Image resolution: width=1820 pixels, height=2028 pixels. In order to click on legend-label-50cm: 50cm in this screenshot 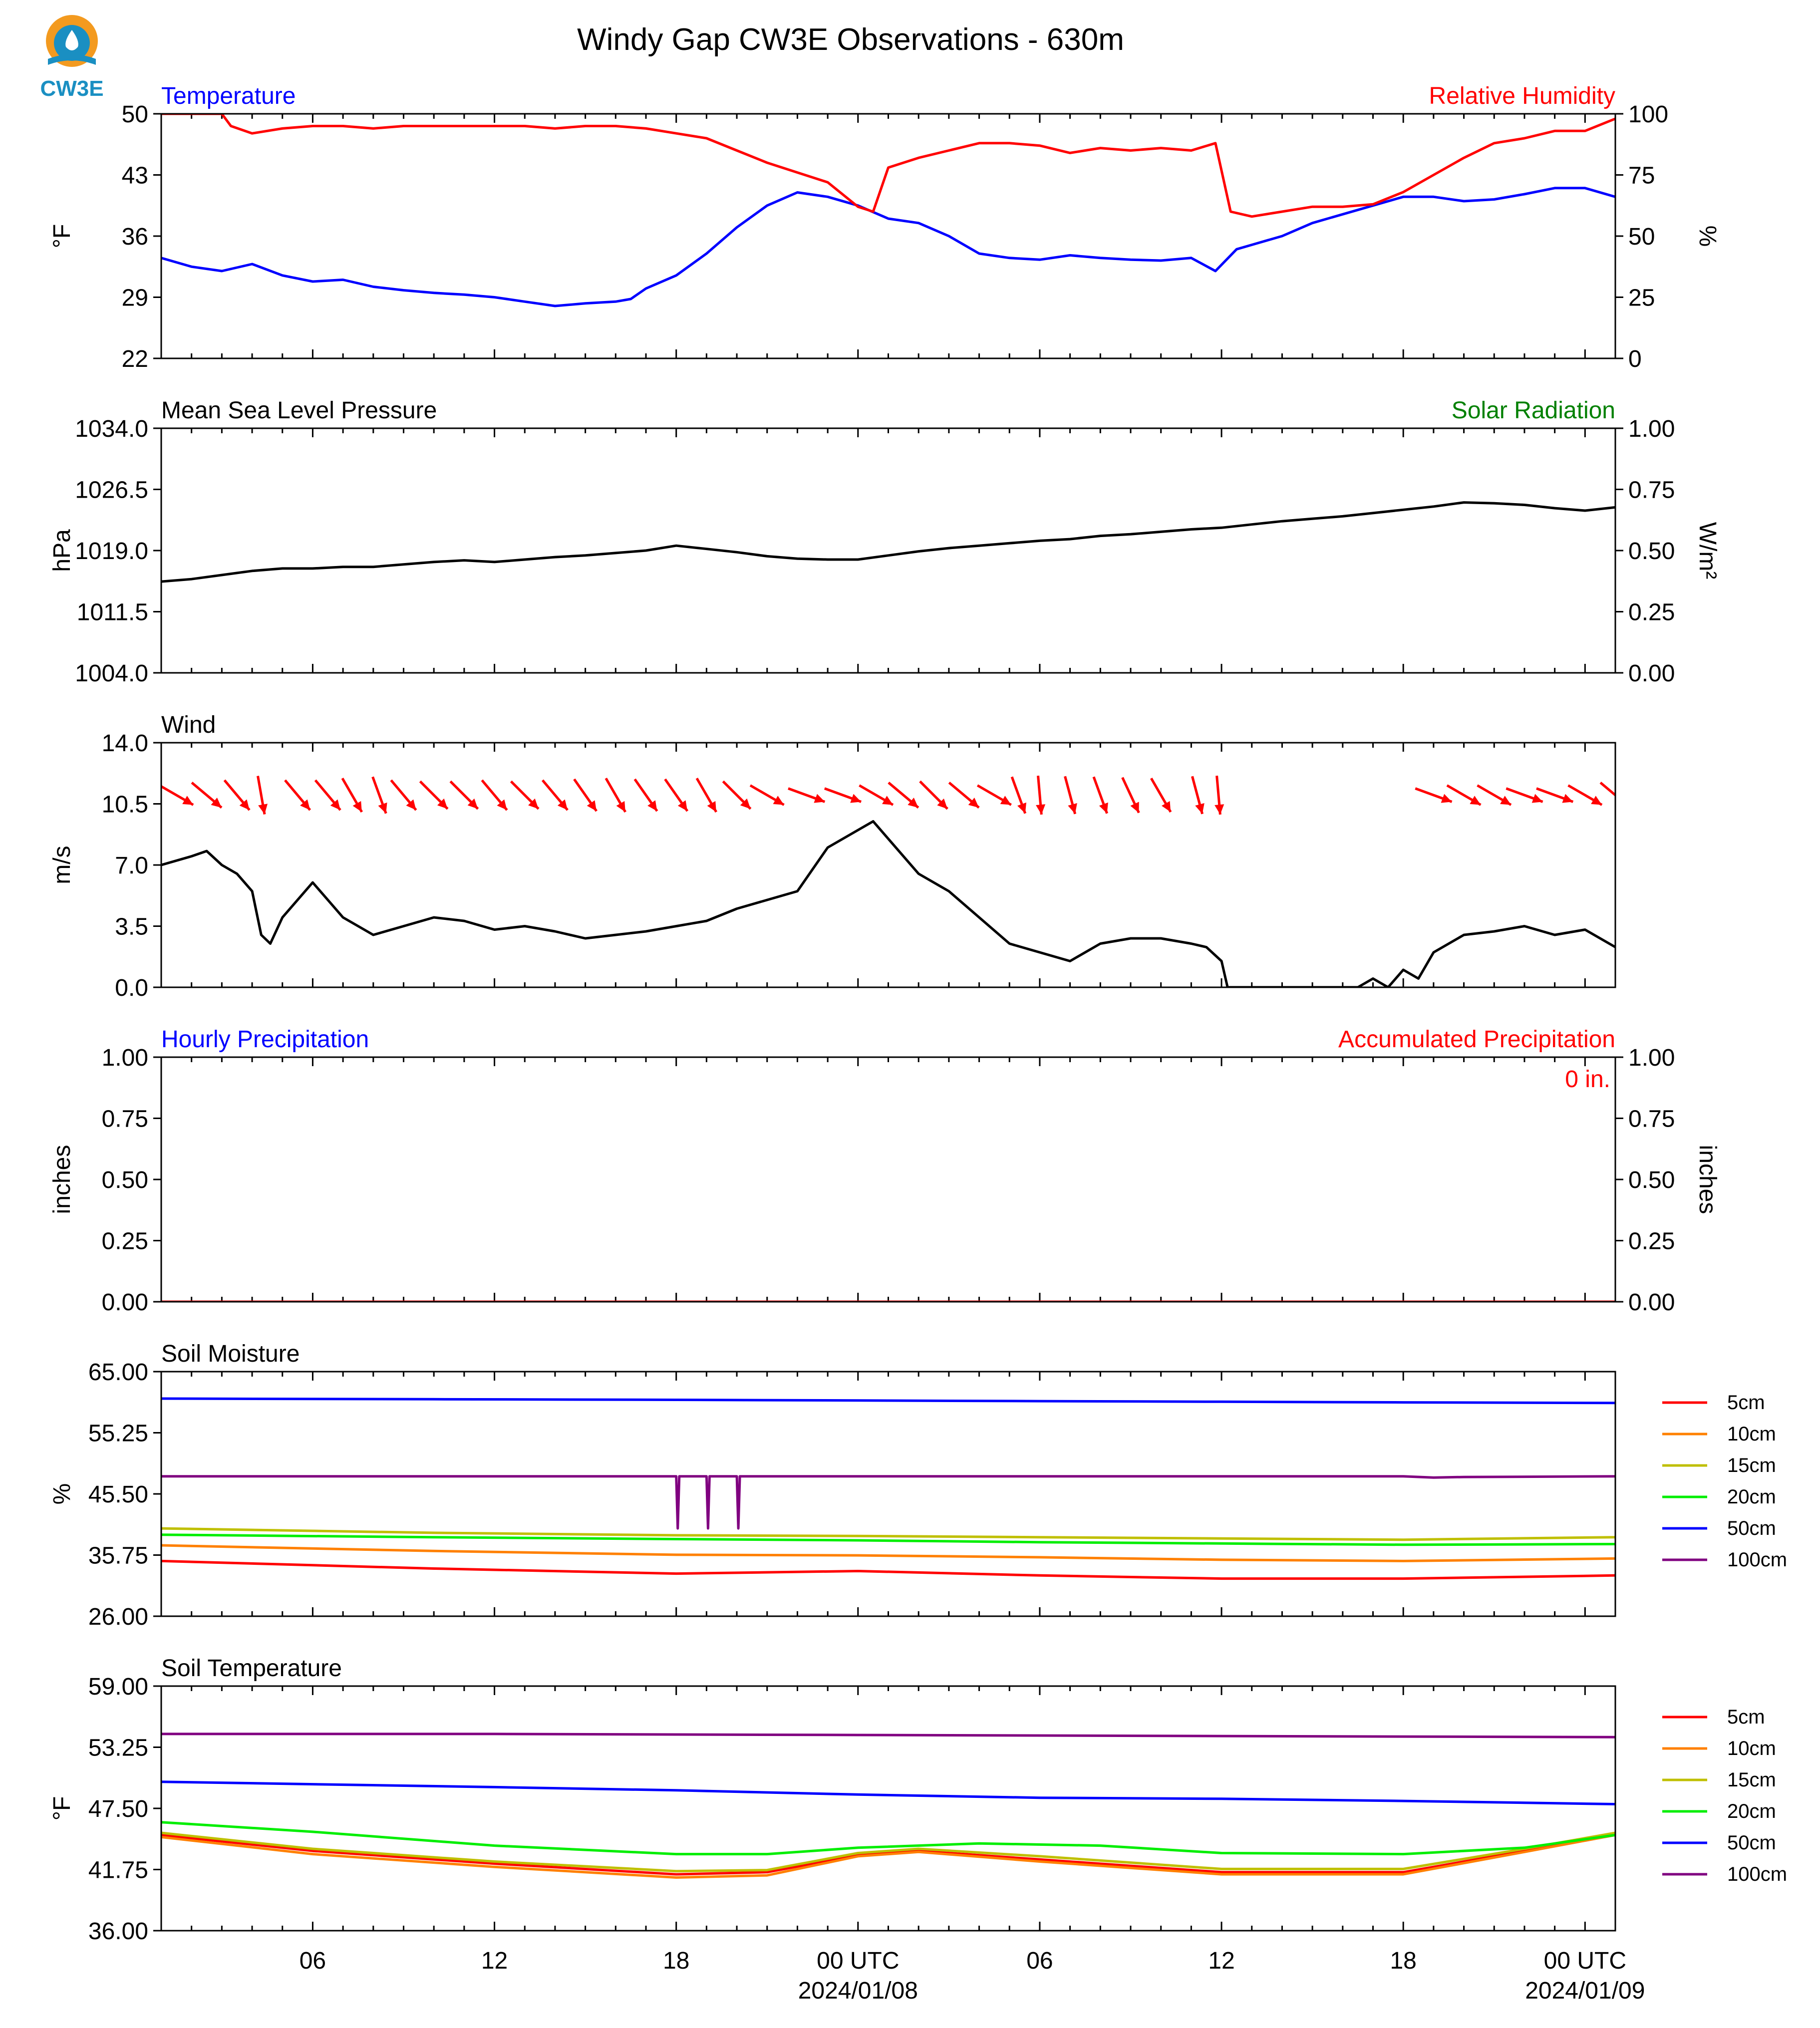, I will do `click(1751, 1528)`.